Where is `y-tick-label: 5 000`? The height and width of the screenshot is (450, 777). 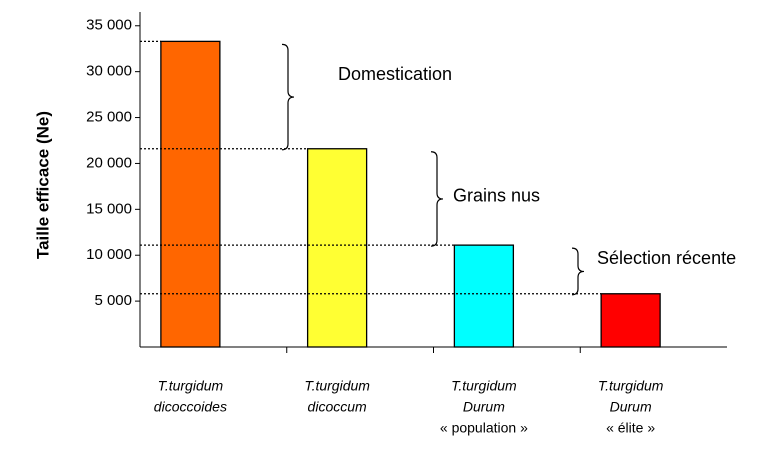
y-tick-label: 5 000 is located at coordinates (113, 300).